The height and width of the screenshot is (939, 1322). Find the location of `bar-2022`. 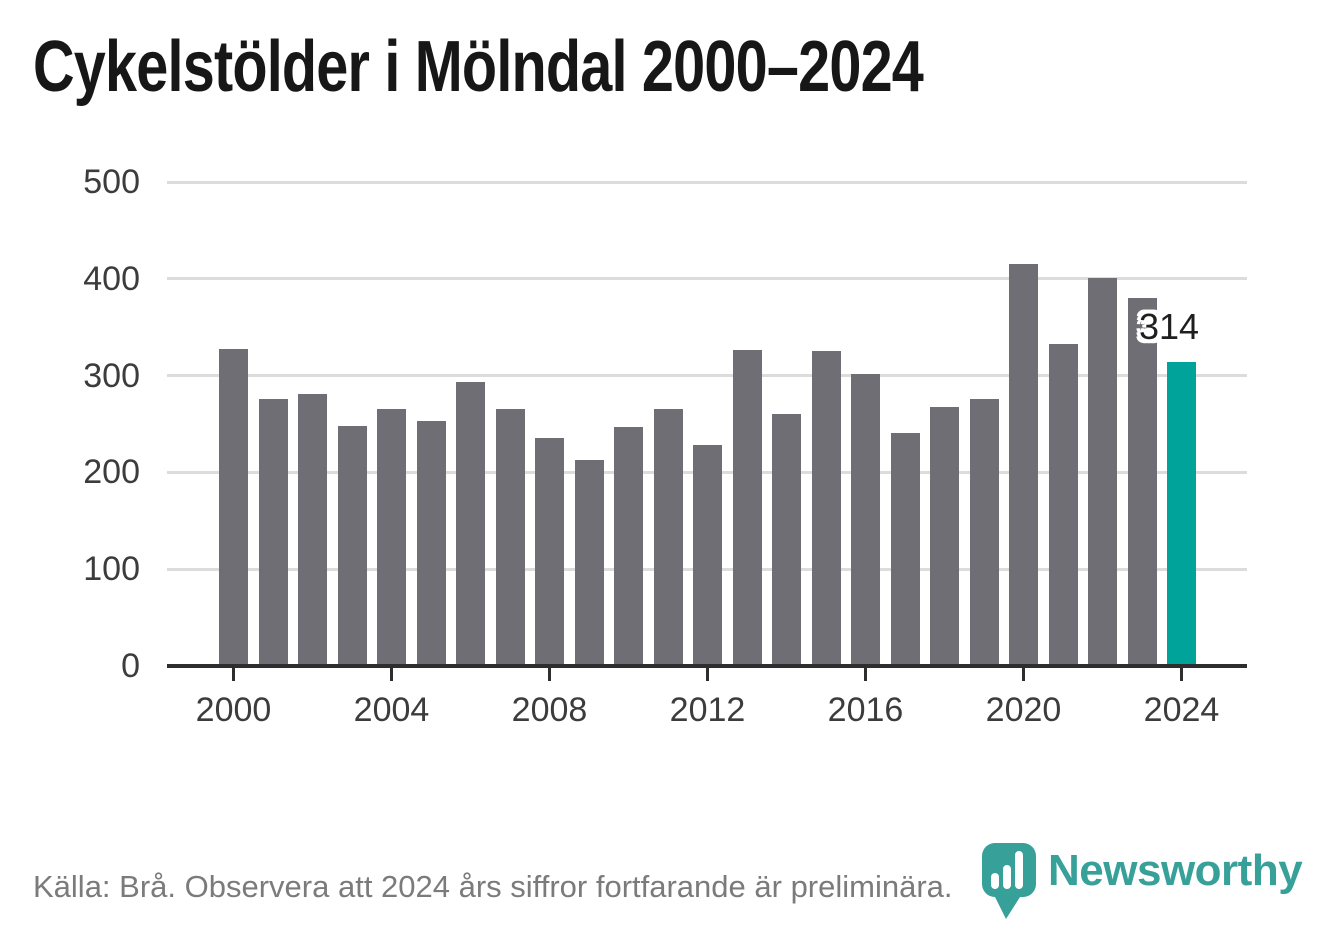

bar-2022 is located at coordinates (1102, 471).